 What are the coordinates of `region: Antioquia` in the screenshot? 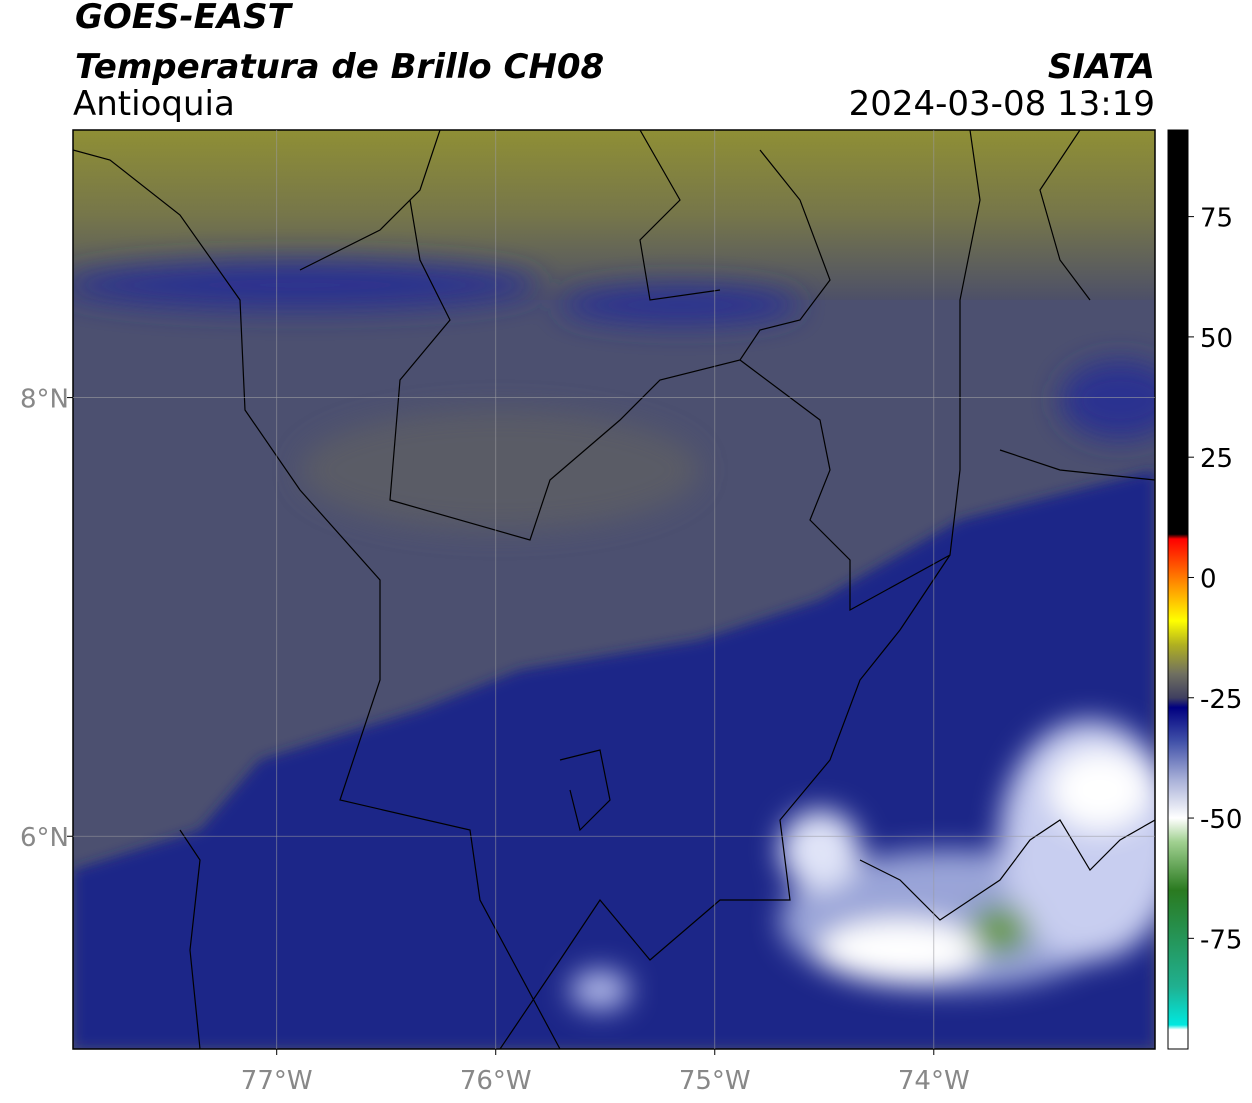 It's located at (154, 104).